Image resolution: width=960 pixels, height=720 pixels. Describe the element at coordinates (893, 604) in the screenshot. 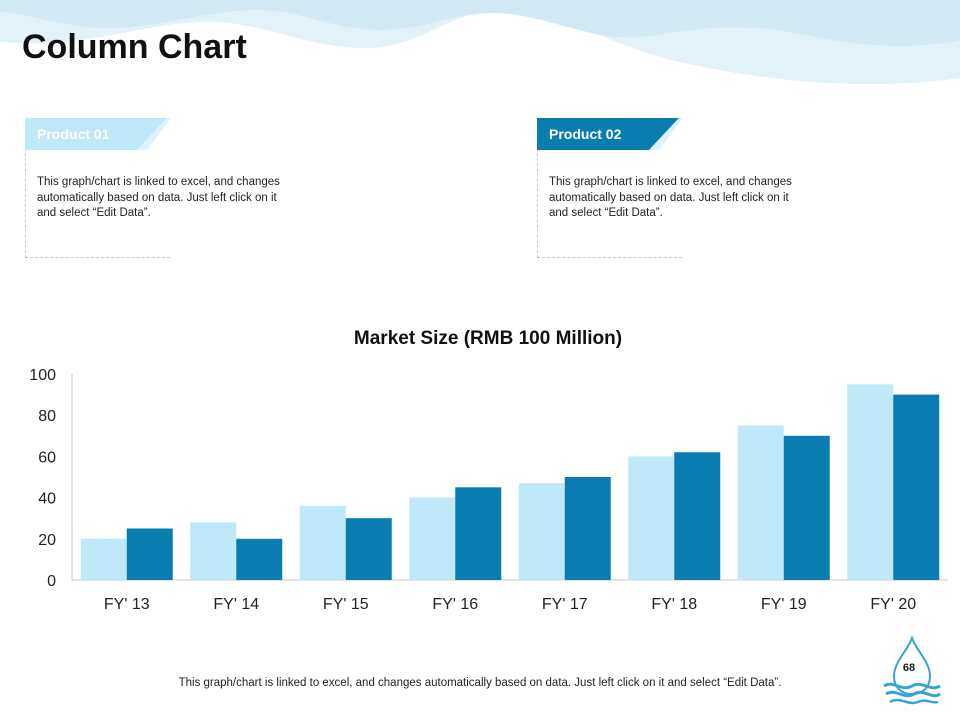

I see `x-tick-label: FY' 20` at that location.